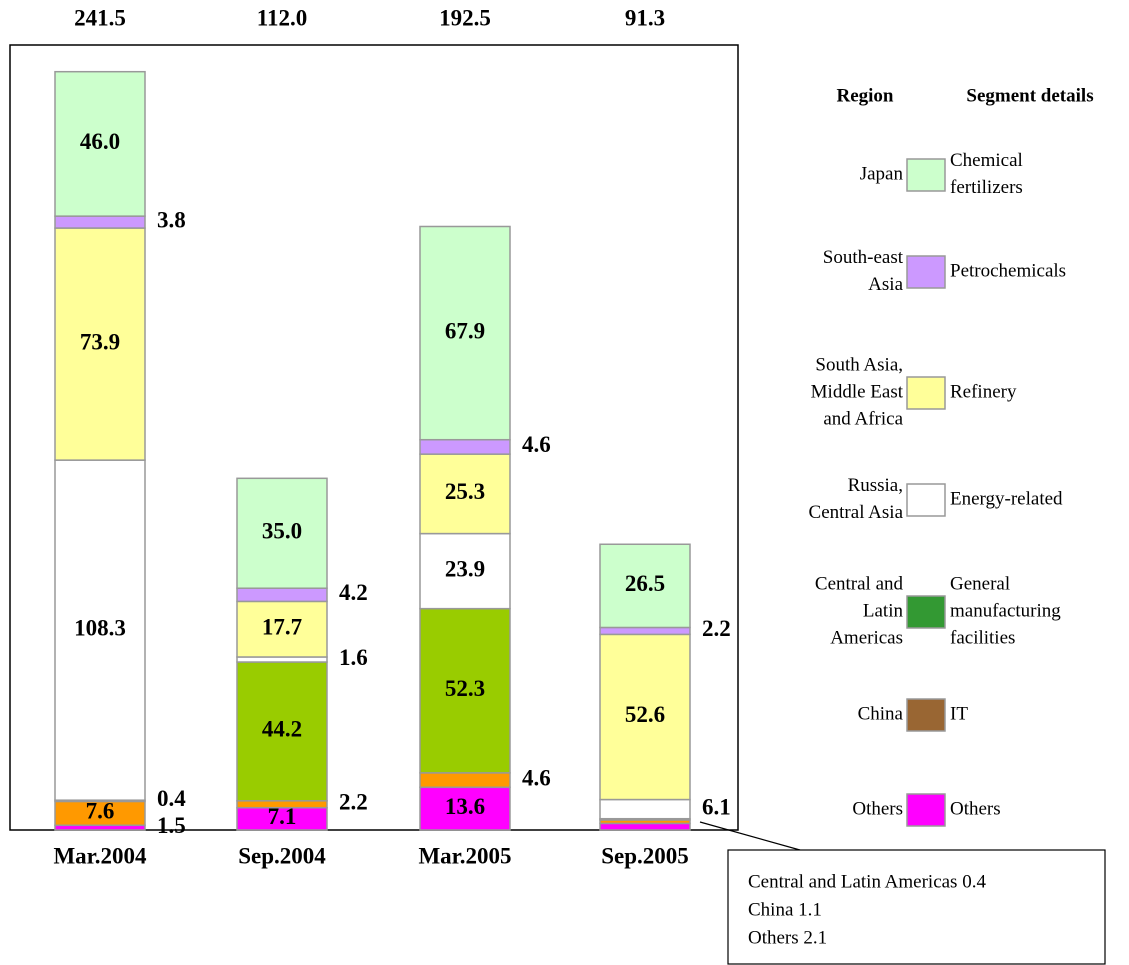 The image size is (1129, 965). What do you see at coordinates (282, 855) in the screenshot?
I see `x-tick-label: Sep.2004` at bounding box center [282, 855].